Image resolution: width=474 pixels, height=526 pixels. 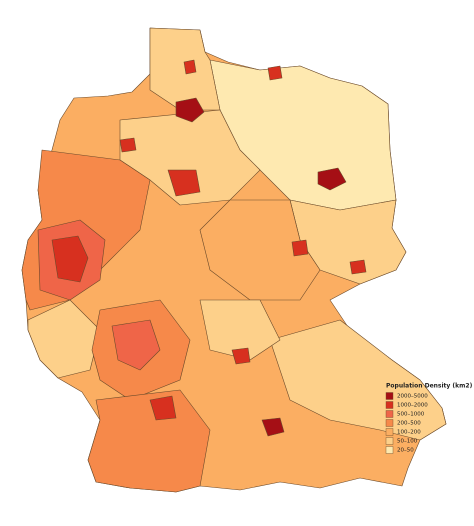 What do you see at coordinates (358, 267) in the screenshot?
I see `city-dresden` at bounding box center [358, 267].